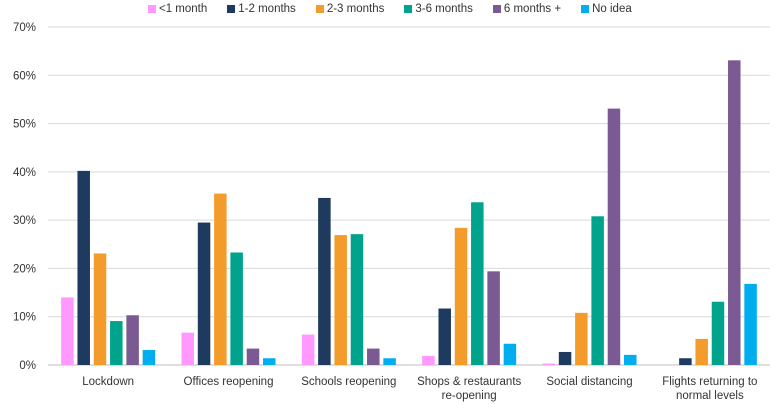 The image size is (779, 412). Describe the element at coordinates (27, 366) in the screenshot. I see `y-tick-label: 0%` at that location.